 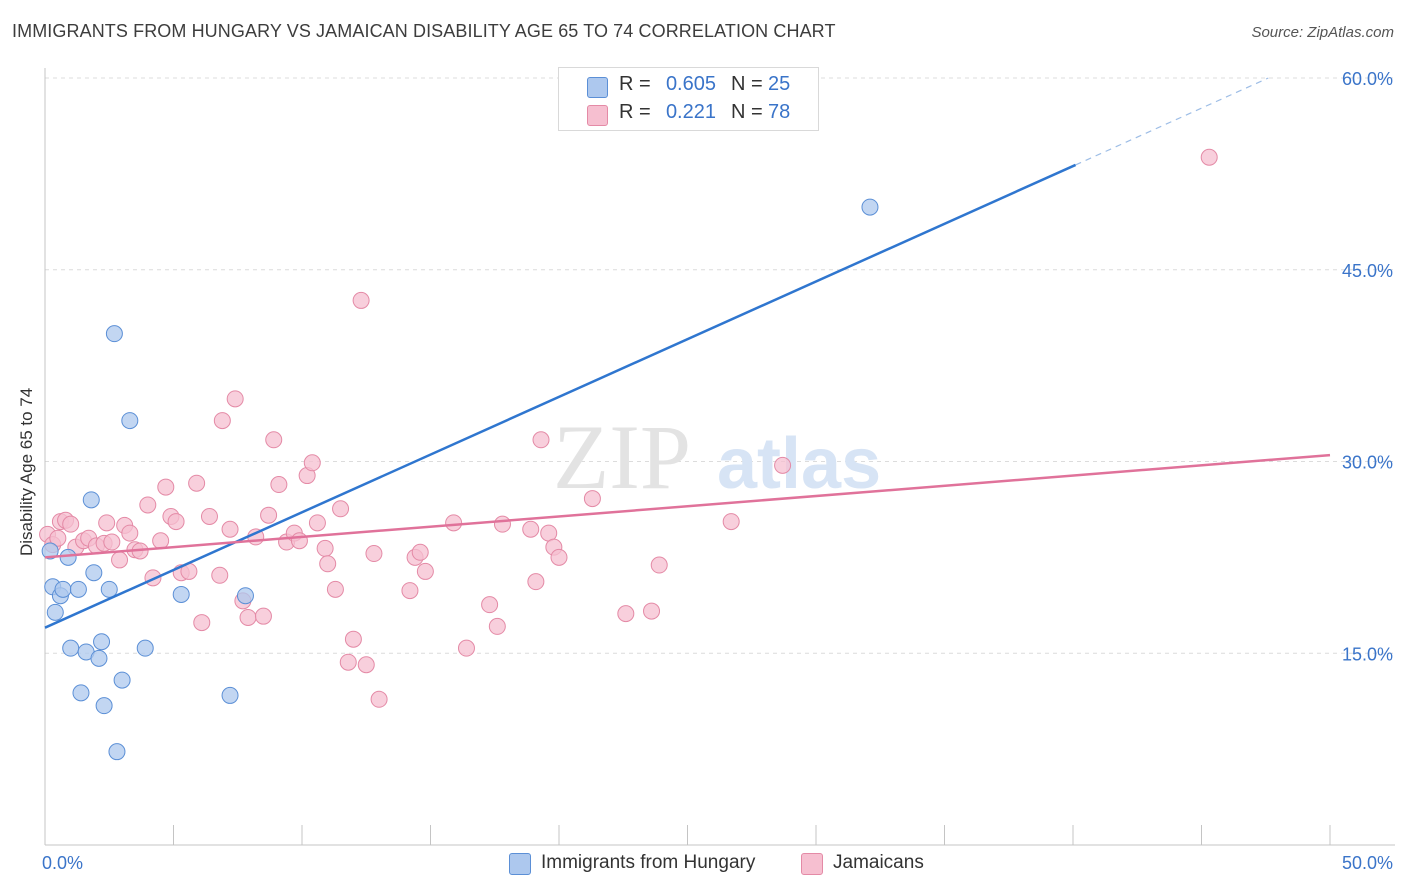 I want to click on n-value: 78, so click(x=779, y=112).